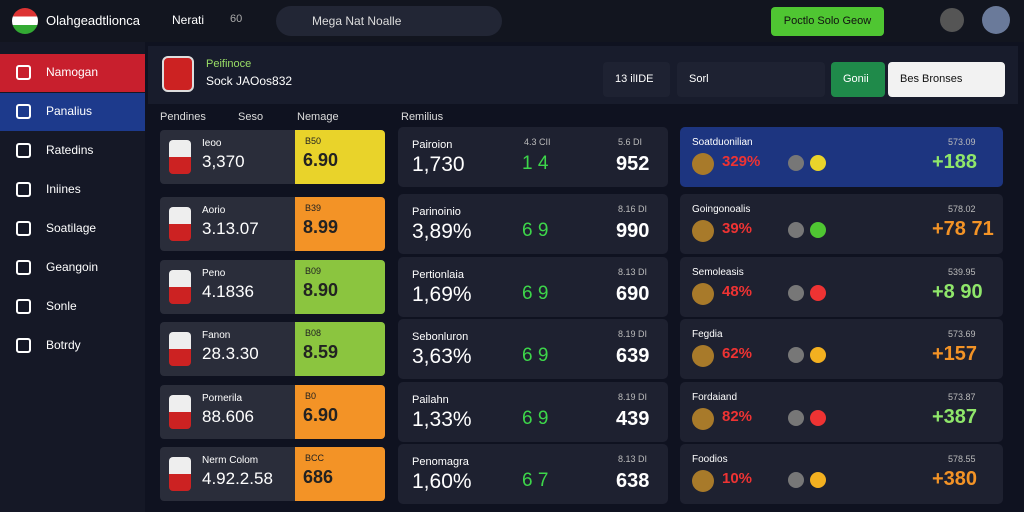 This screenshot has height=512, width=1024. What do you see at coordinates (340, 349) in the screenshot?
I see `rating-badge: B08 8.59` at bounding box center [340, 349].